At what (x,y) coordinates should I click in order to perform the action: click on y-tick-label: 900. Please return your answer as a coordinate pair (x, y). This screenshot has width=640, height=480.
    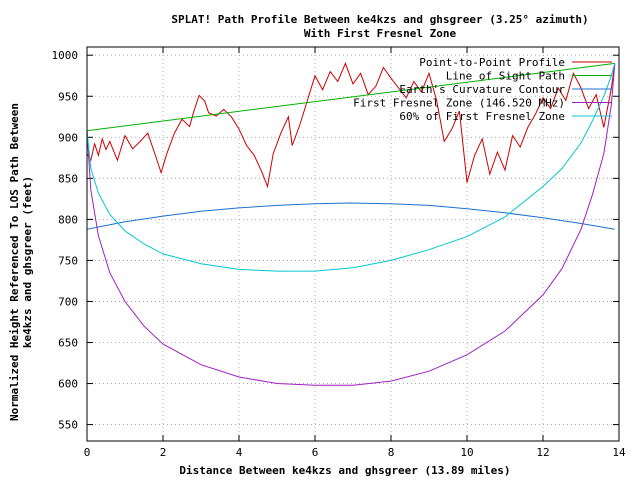
    Looking at the image, I should click on (68, 137).